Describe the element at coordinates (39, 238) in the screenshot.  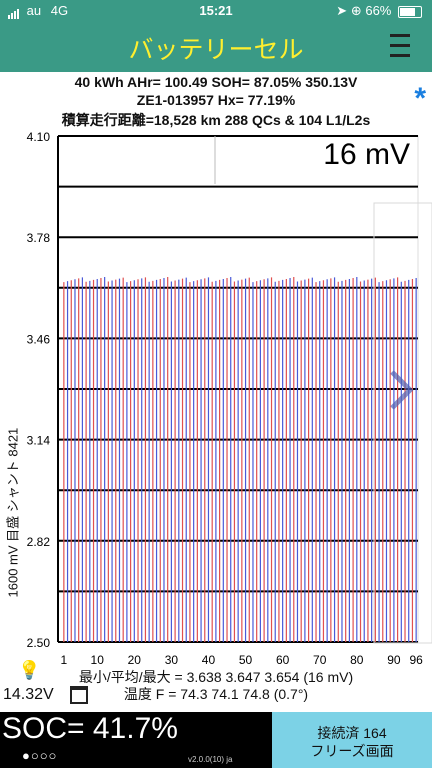
I see `y-tick-label: 3.78` at that location.